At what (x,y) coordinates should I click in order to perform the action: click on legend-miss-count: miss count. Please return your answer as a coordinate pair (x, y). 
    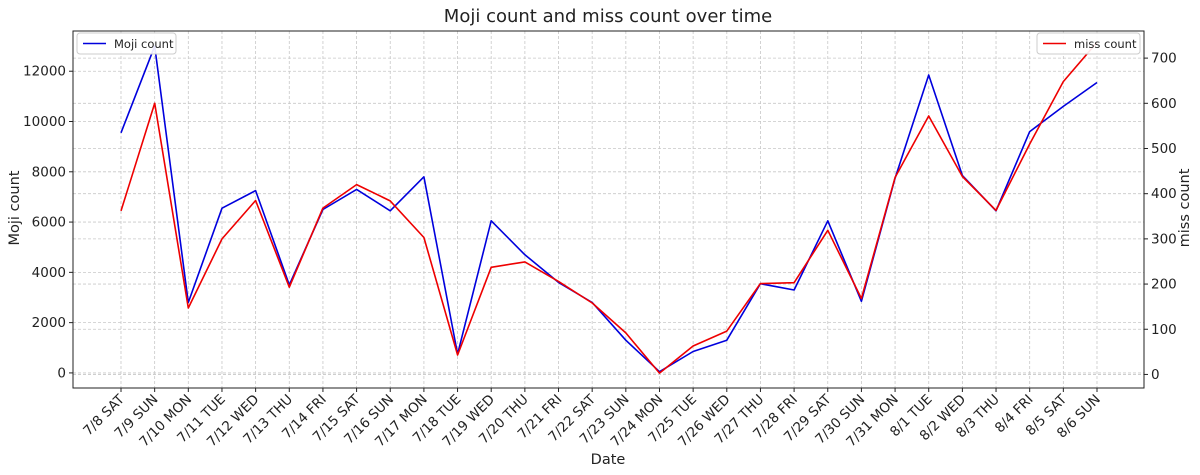
    Looking at the image, I should click on (1088, 43).